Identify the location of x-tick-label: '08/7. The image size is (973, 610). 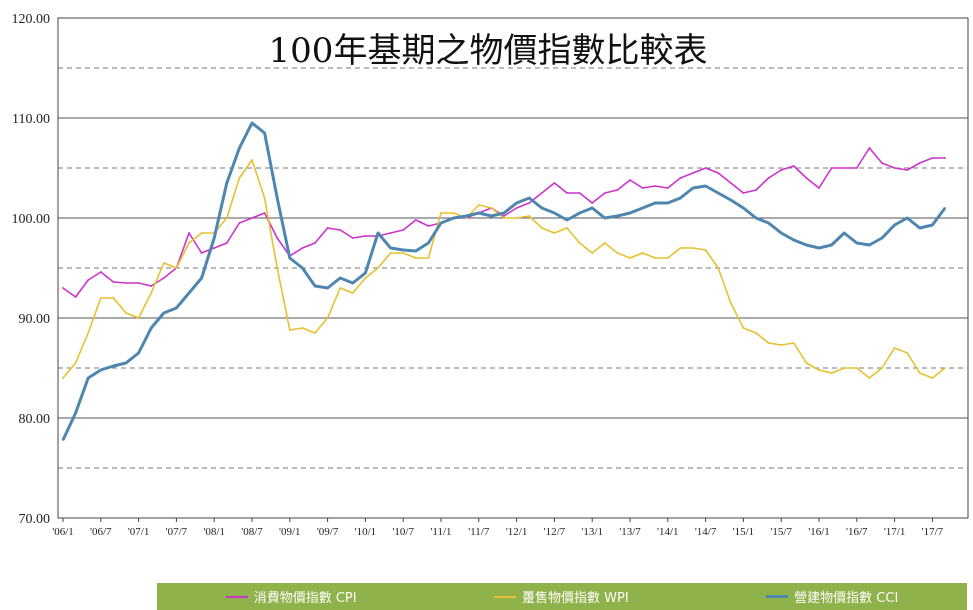
(252, 532).